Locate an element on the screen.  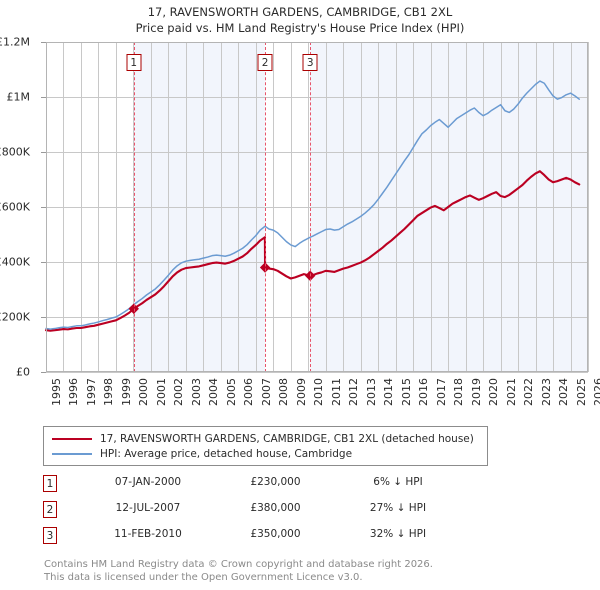
table-row: 1 07-JAN-2000 £230,000 6% ↓ HPI is located at coordinates (303, 487).